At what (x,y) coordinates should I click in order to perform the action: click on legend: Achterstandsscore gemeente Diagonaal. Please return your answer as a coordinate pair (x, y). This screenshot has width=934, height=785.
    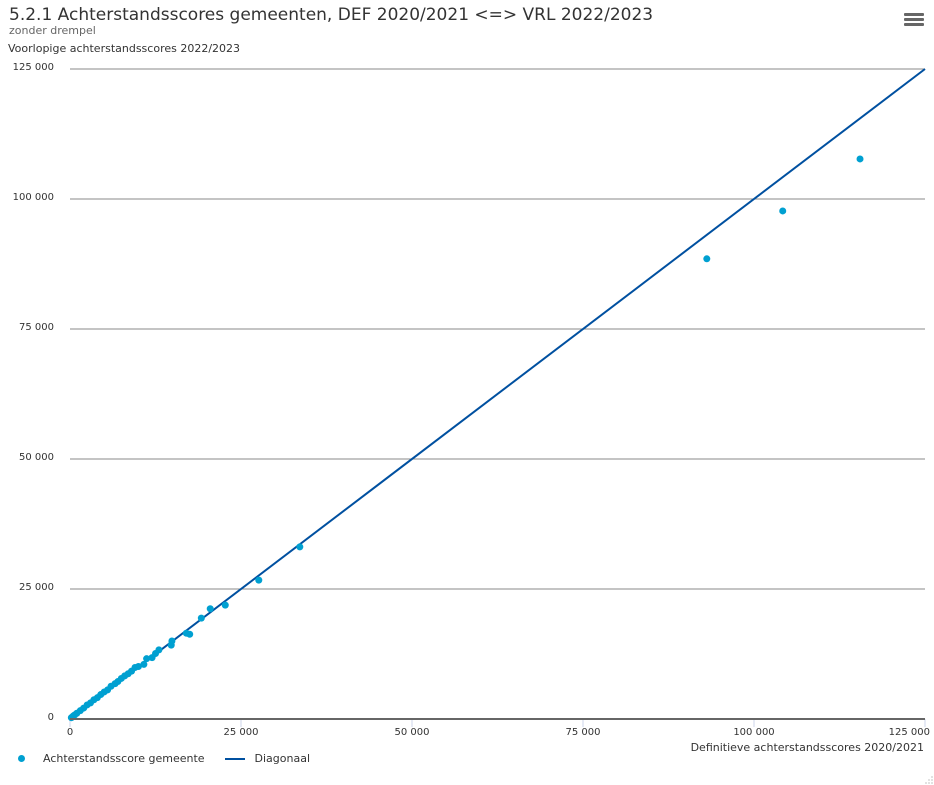
    Looking at the image, I should click on (172, 758).